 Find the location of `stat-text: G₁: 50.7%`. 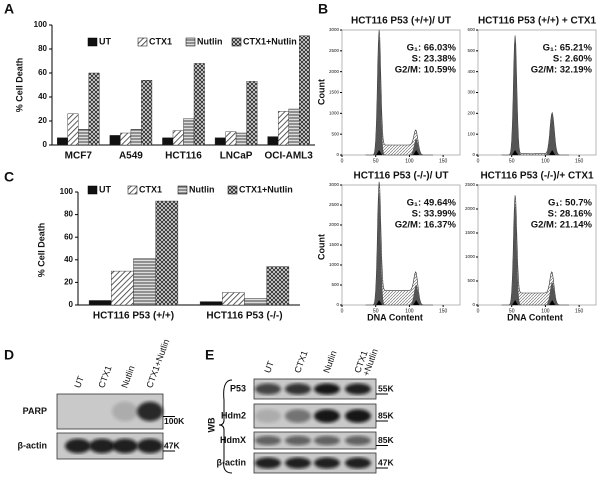

stat-text: G₁: 50.7% is located at coordinates (570, 203).